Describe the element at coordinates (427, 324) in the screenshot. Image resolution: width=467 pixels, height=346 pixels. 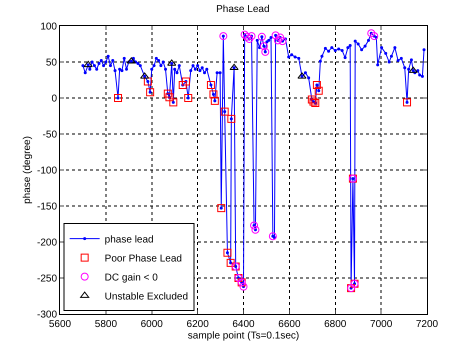
I see `x-tick-label: 7200` at that location.